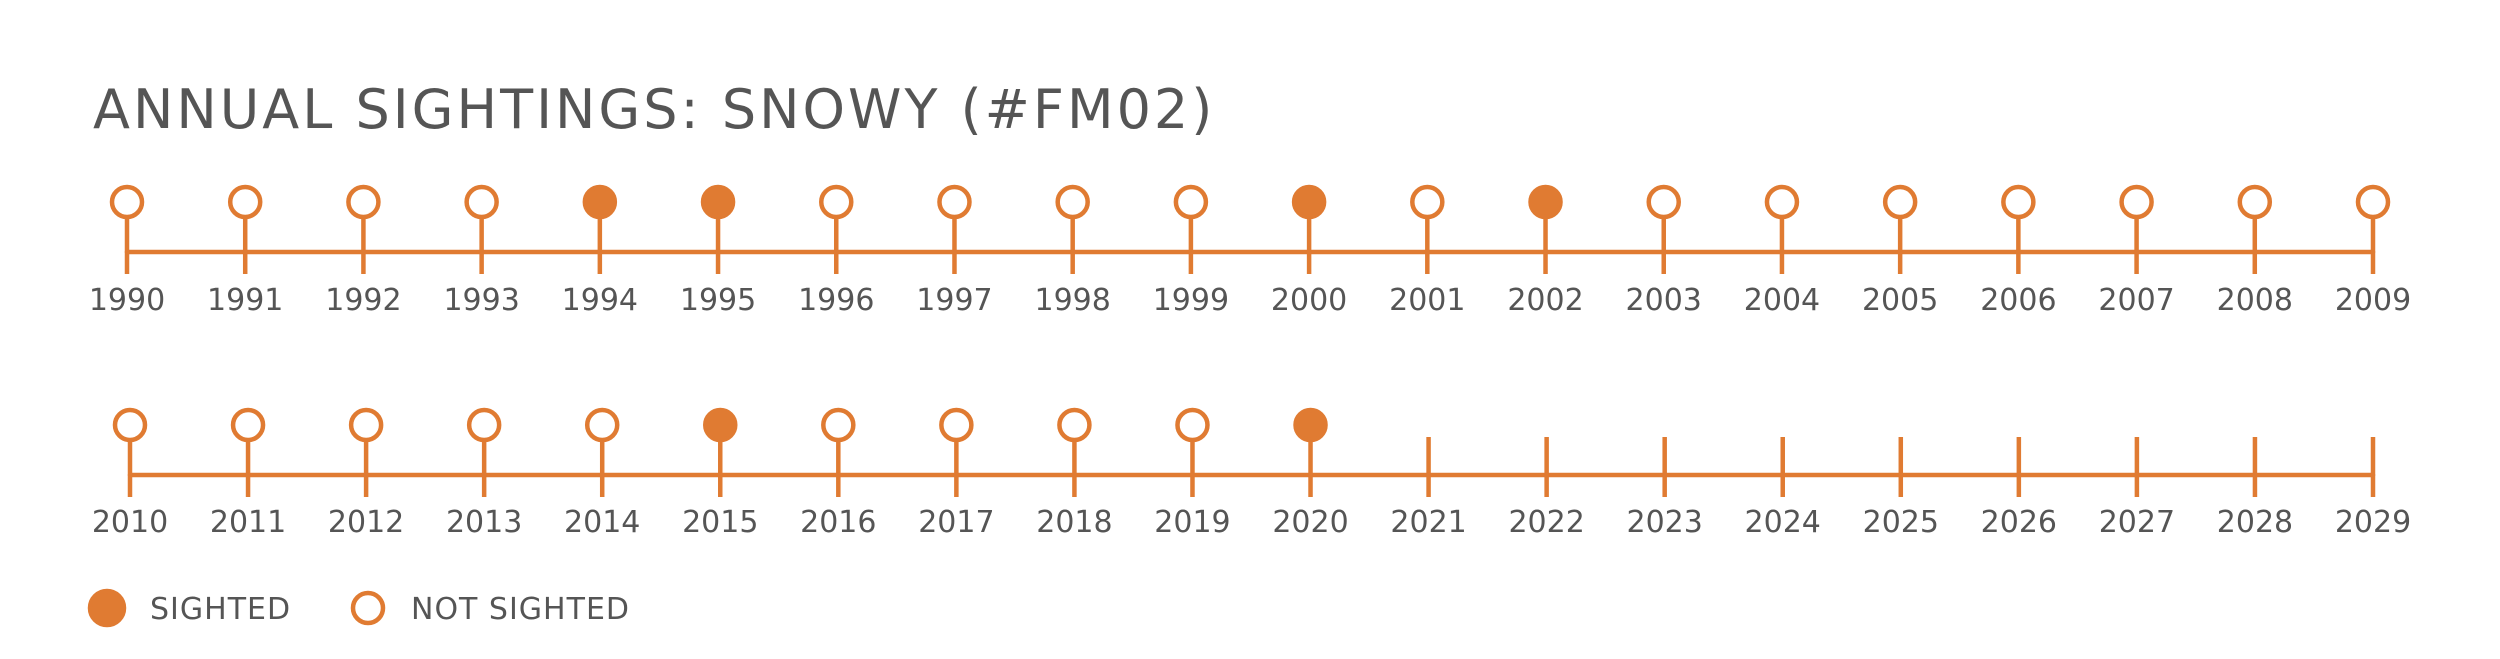  Describe the element at coordinates (2018, 300) in the screenshot. I see `year-label: 2006` at that location.